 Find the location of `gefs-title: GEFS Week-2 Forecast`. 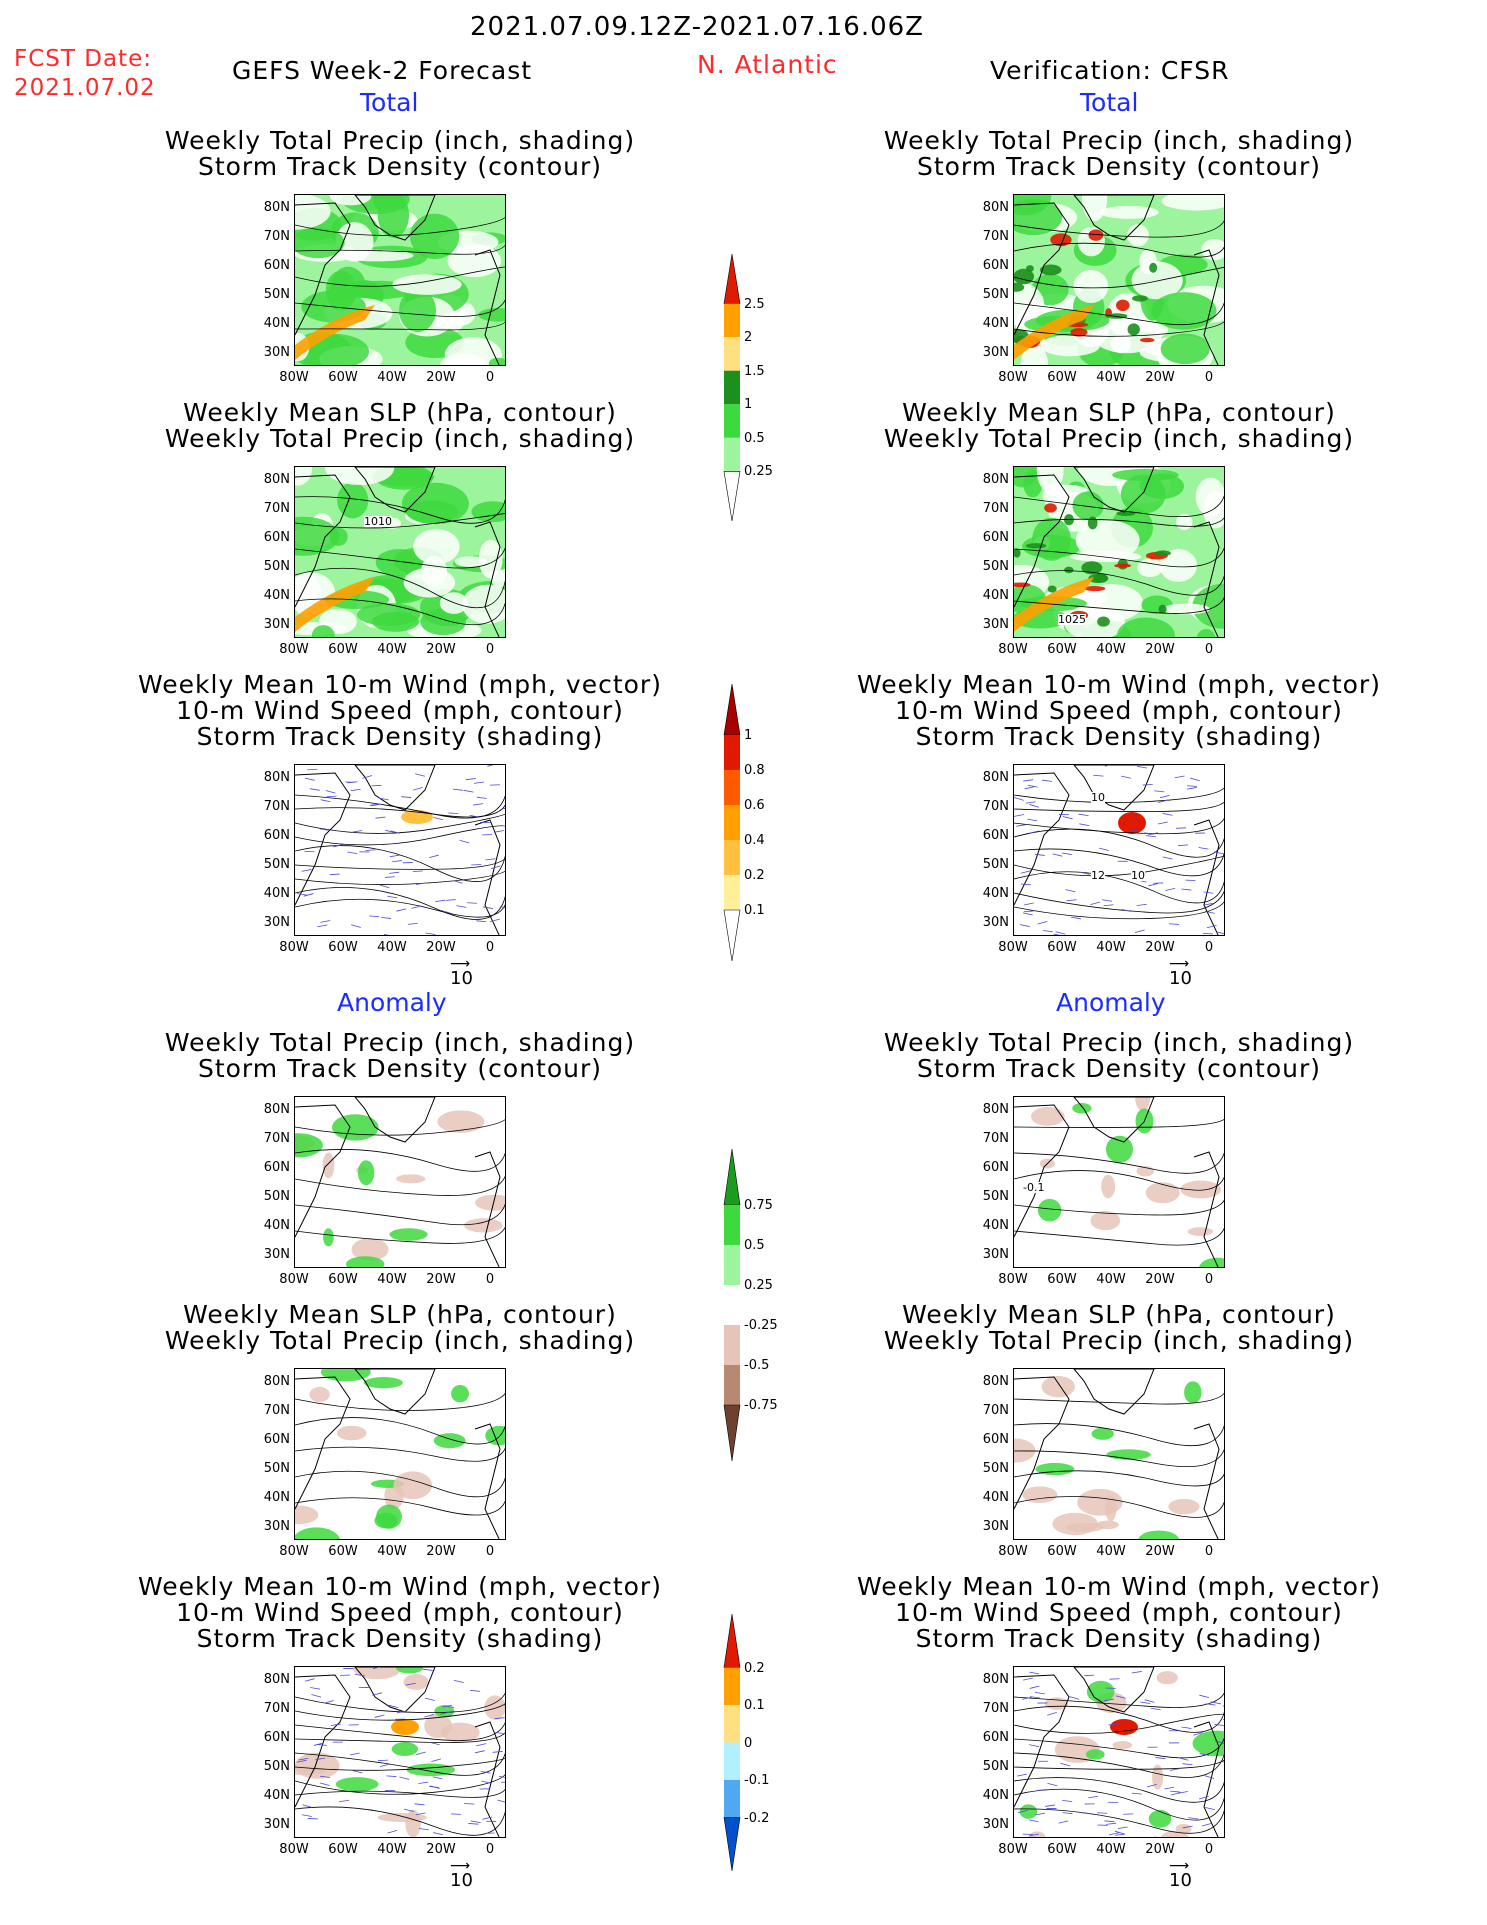

gefs-title: GEFS Week-2 Forecast is located at coordinates (382, 70).